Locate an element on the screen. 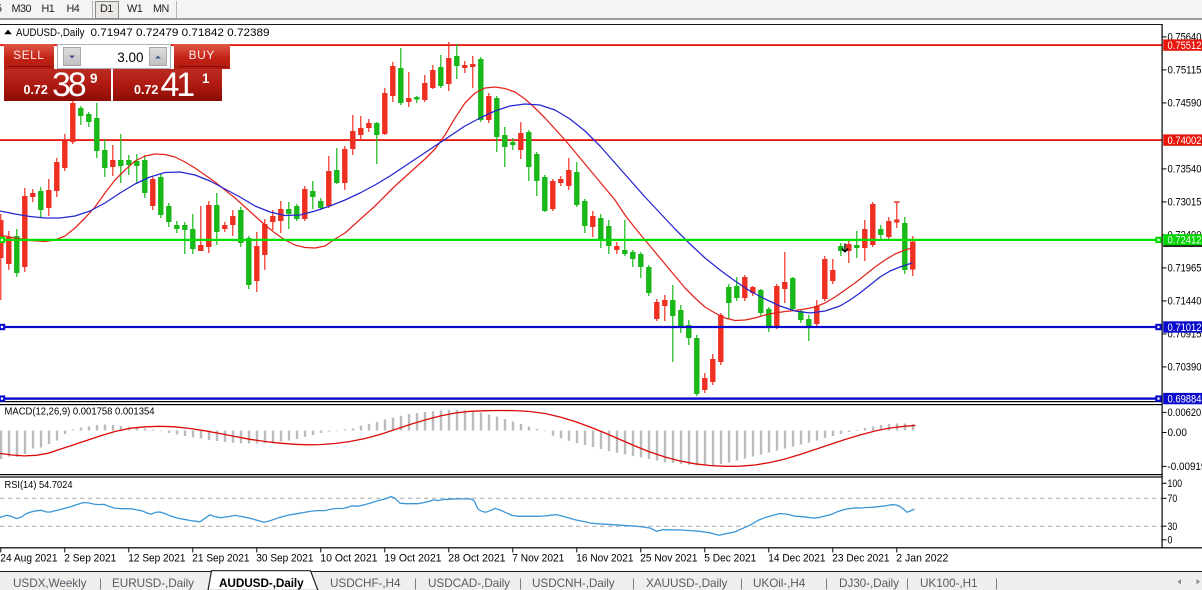  svg-text: 0.74002 is located at coordinates (1185, 141).